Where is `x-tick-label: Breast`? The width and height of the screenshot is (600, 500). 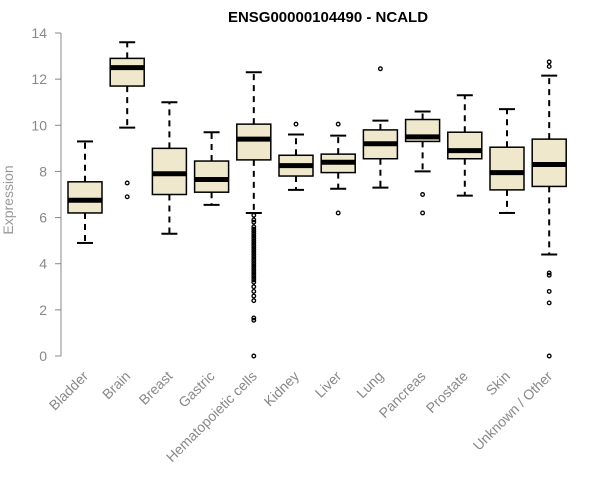 x-tick-label: Breast is located at coordinates (156, 388).